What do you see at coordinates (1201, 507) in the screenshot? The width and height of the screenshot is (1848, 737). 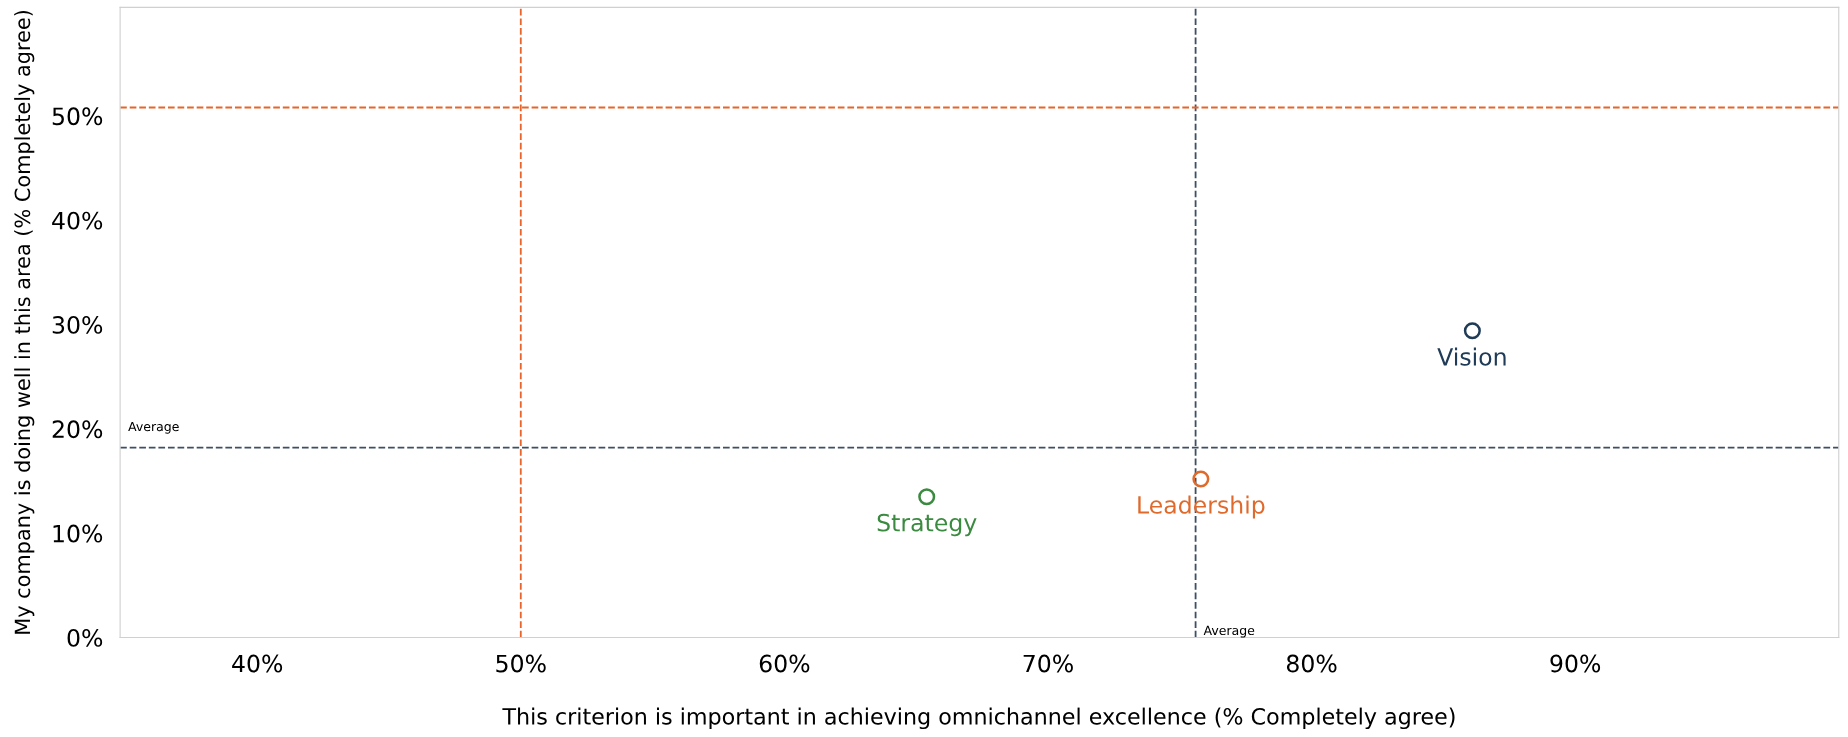 I see `series-label: Leadership` at bounding box center [1201, 507].